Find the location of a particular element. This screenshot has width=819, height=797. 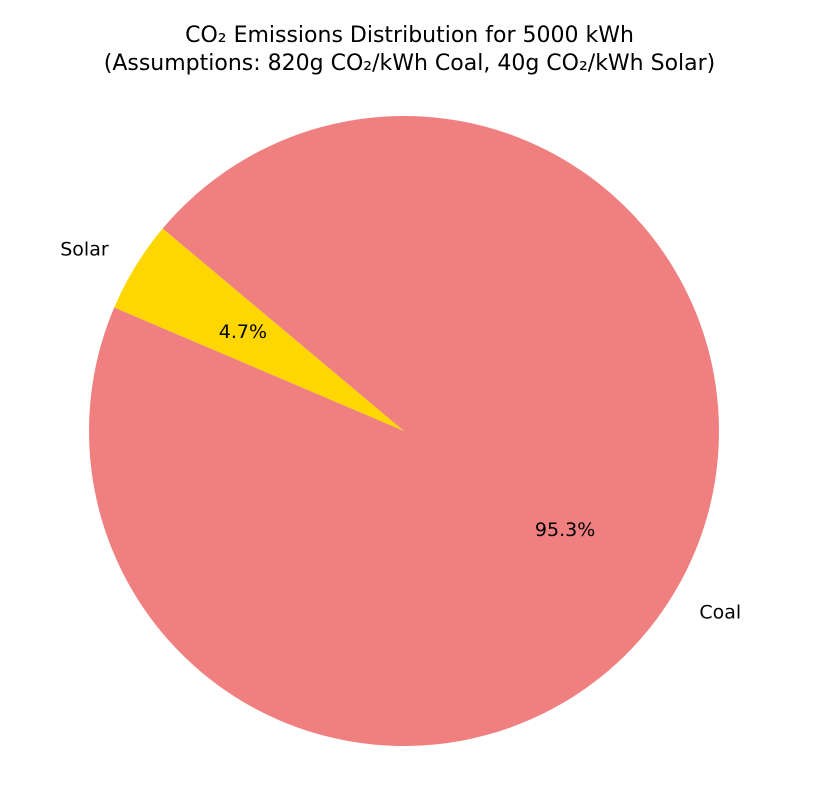

pie-pct-label-coal: 95.3% is located at coordinates (565, 530).